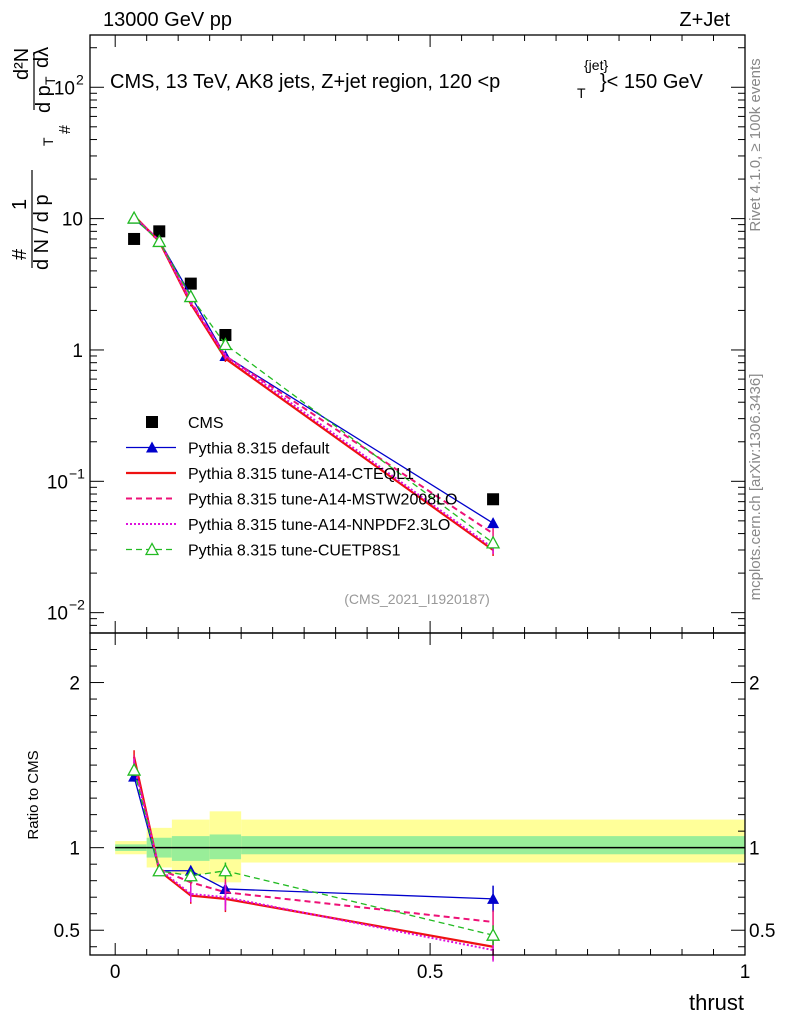 The width and height of the screenshot is (786, 1024). I want to click on ratio-series-cuetp8s1, so click(313, 854).